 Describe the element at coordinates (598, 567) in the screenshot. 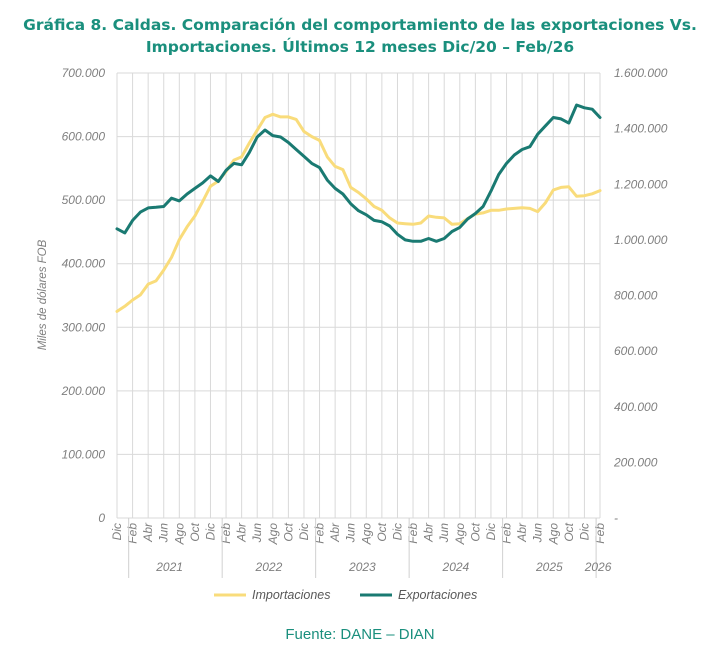

I see `year-label: 2026` at that location.